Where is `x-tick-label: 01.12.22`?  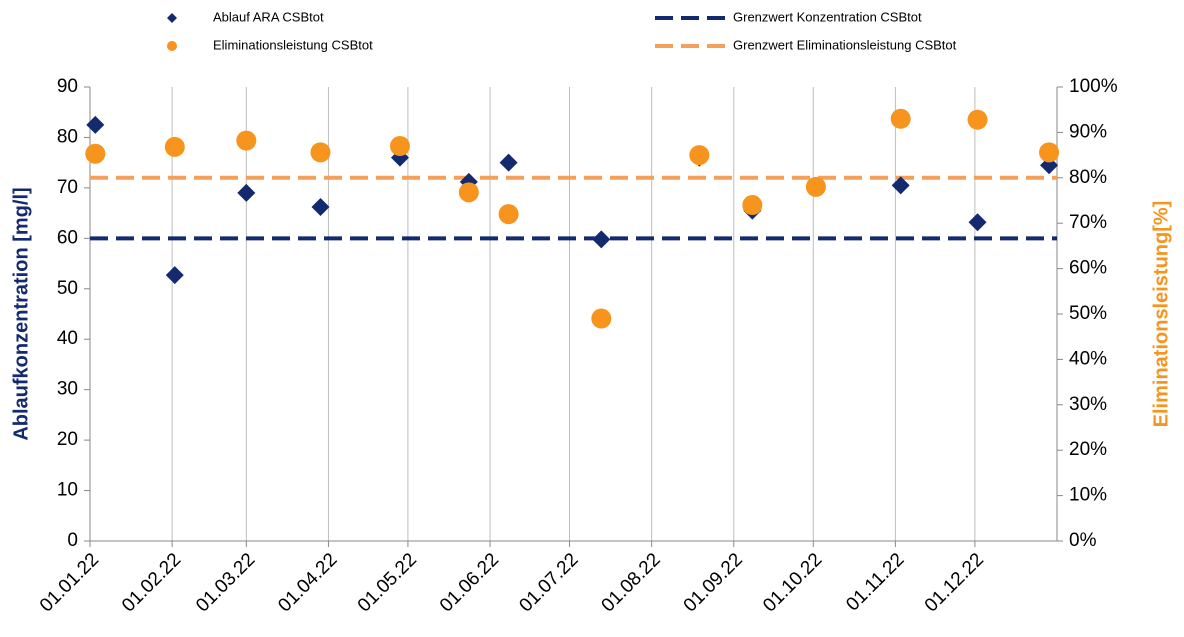
x-tick-label: 01.12.22 is located at coordinates (954, 582).